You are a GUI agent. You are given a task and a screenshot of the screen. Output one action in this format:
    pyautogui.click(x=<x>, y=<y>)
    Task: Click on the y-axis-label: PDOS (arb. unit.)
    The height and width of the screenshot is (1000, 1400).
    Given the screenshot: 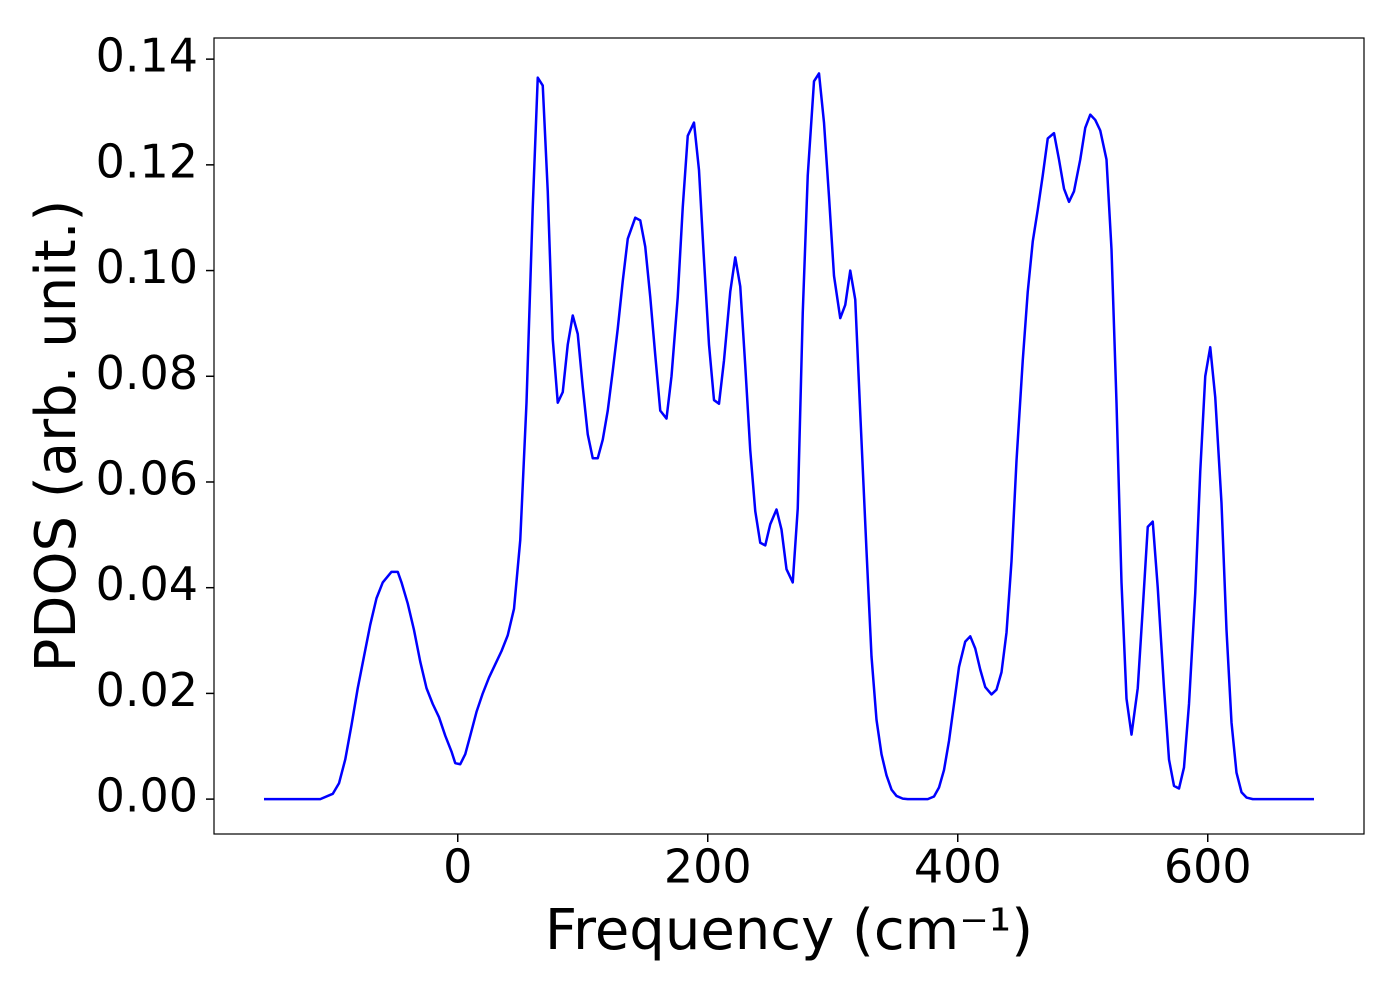 What is the action you would take?
    pyautogui.click(x=56, y=436)
    